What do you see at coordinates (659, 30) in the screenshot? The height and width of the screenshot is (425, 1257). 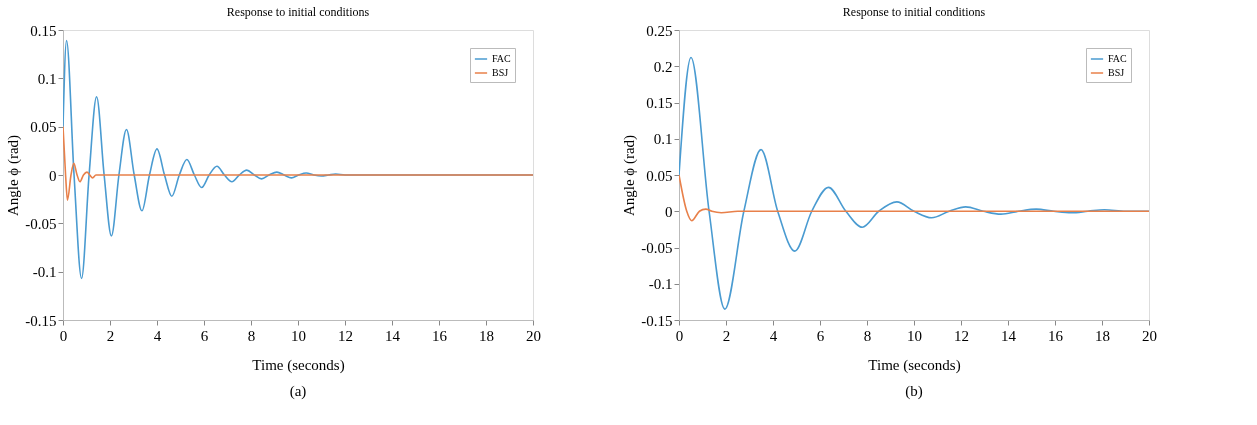 I see `y-tick-label: 0.25` at bounding box center [659, 30].